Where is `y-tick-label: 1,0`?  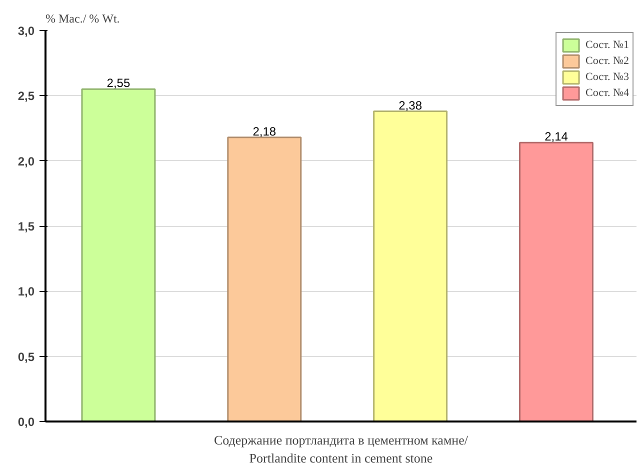
y-tick-label: 1,0 is located at coordinates (26, 291).